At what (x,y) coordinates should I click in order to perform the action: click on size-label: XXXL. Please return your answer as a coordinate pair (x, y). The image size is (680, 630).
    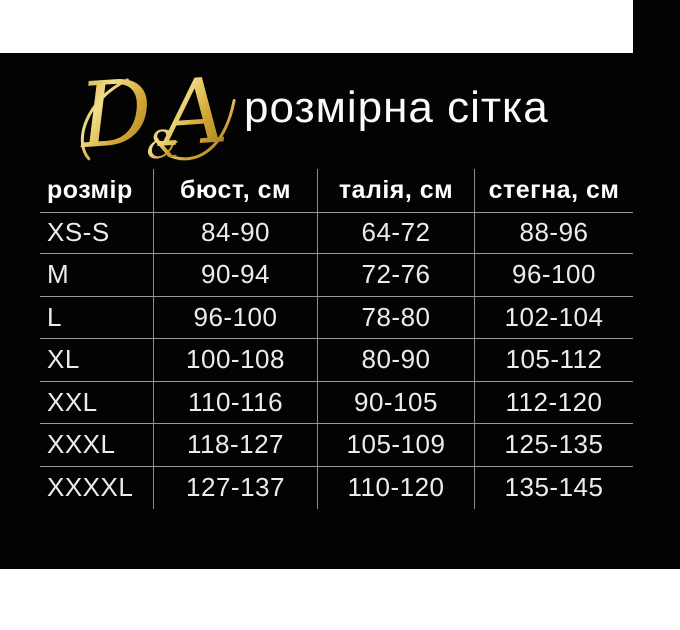
    Looking at the image, I should click on (96, 445).